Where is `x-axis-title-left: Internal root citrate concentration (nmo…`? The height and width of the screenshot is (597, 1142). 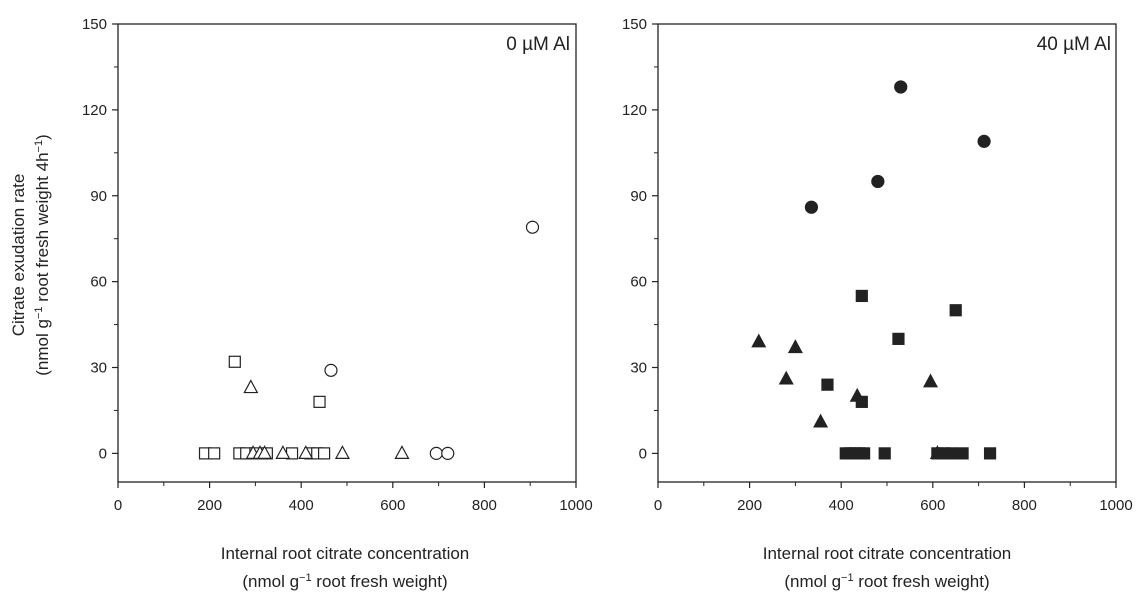
x-axis-title-left: Internal root citrate concentration (nmo… is located at coordinates (345, 567).